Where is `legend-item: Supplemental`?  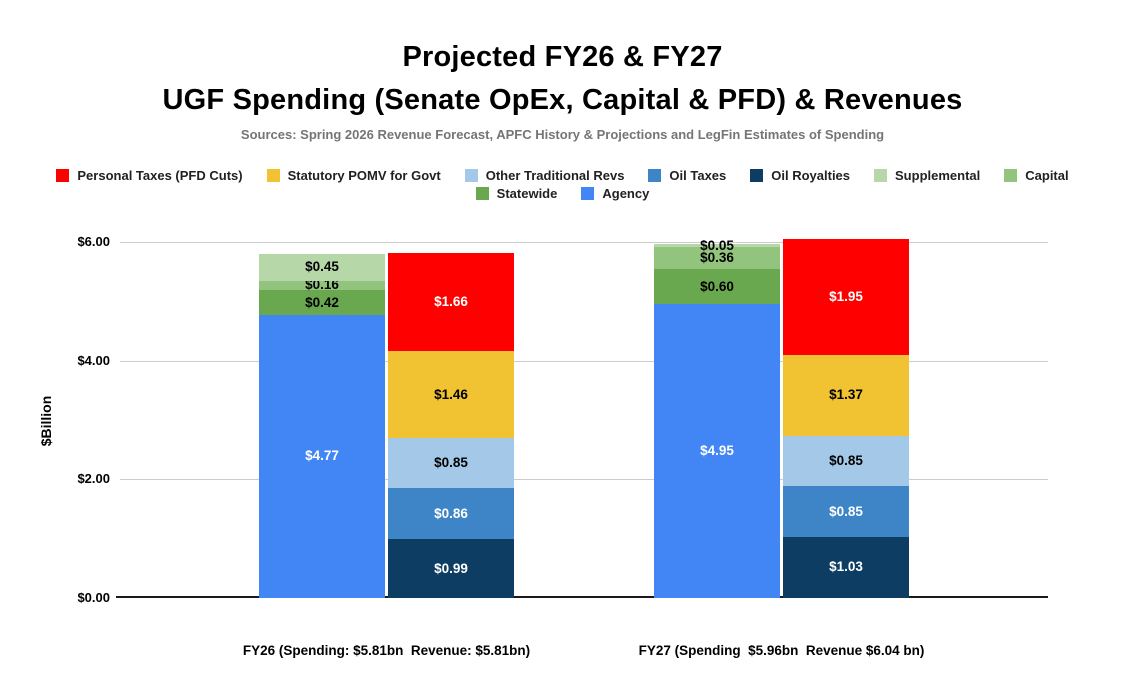 legend-item: Supplemental is located at coordinates (927, 175).